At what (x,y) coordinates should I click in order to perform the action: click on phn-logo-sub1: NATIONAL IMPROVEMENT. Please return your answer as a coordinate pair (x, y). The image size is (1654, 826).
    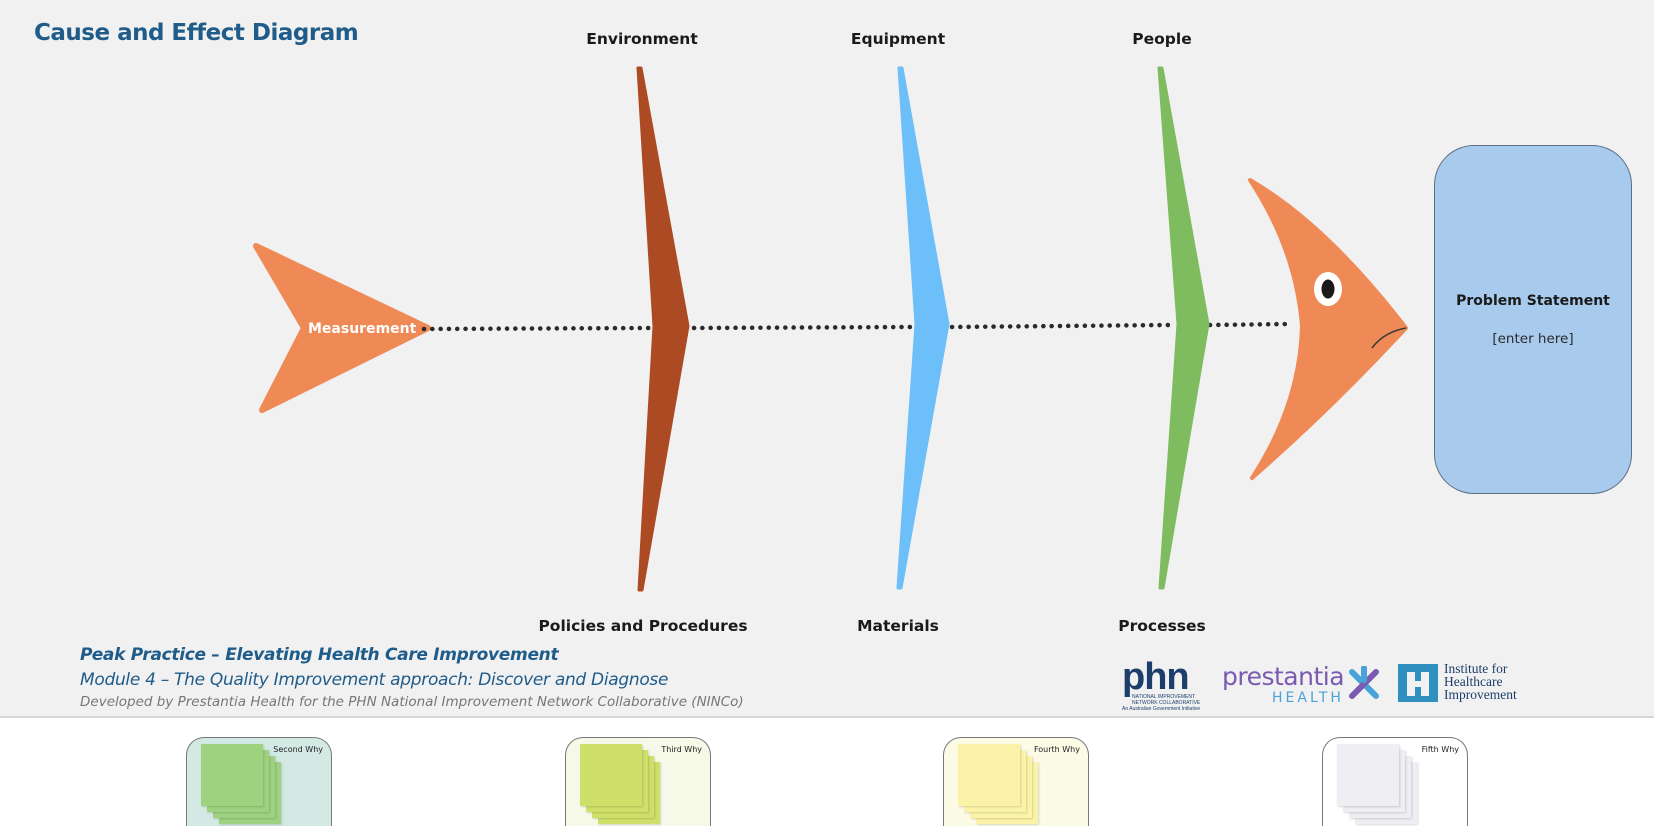
    Looking at the image, I should click on (1164, 697).